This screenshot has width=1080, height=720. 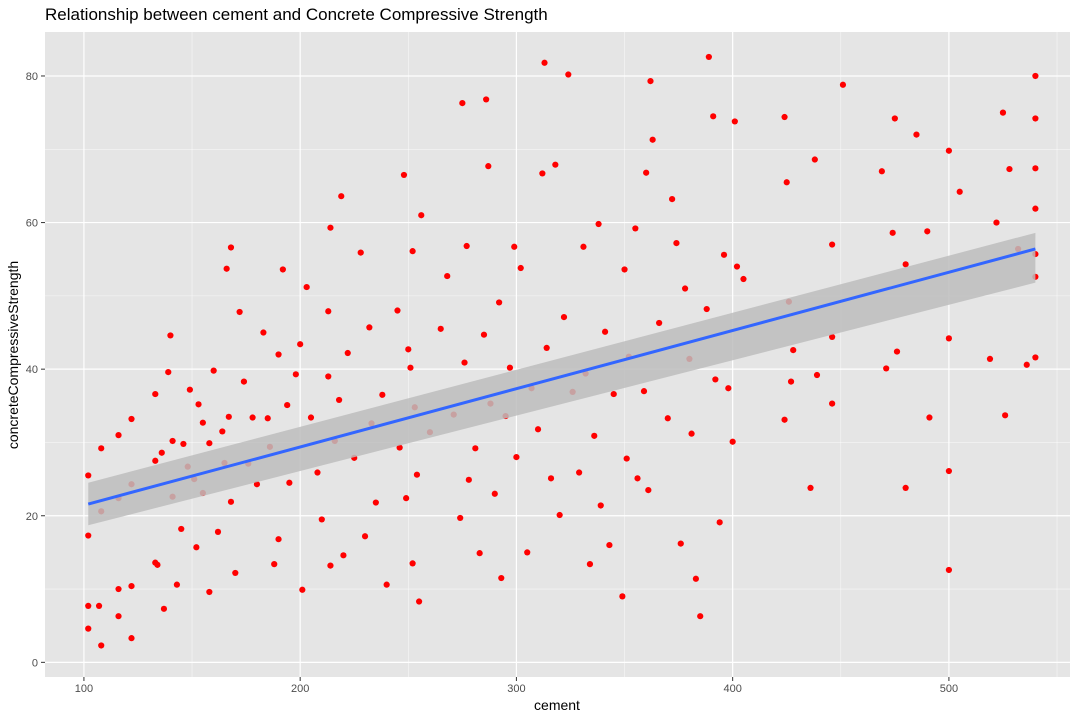 What do you see at coordinates (732, 689) in the screenshot?
I see `x-tick-label: 400` at bounding box center [732, 689].